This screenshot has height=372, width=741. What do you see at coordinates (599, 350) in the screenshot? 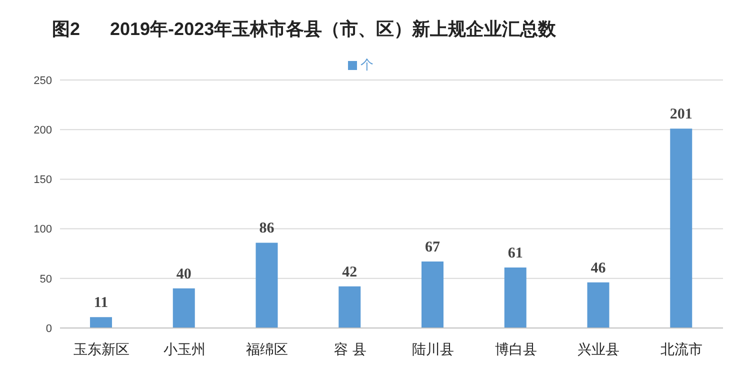
I see `x-tick-label: 兴业县` at bounding box center [599, 350].